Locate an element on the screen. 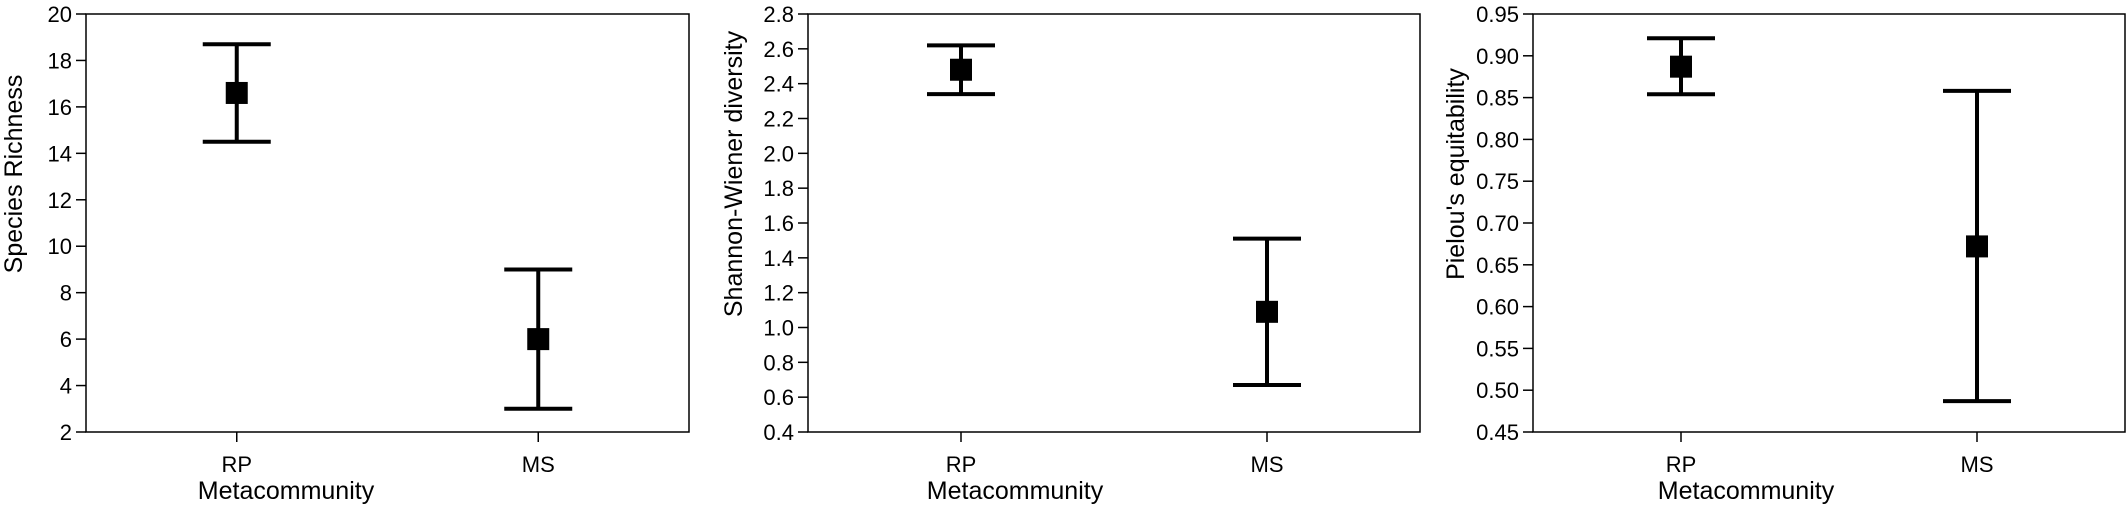 The image size is (2128, 519). y-tick-label: 4 is located at coordinates (66, 386).